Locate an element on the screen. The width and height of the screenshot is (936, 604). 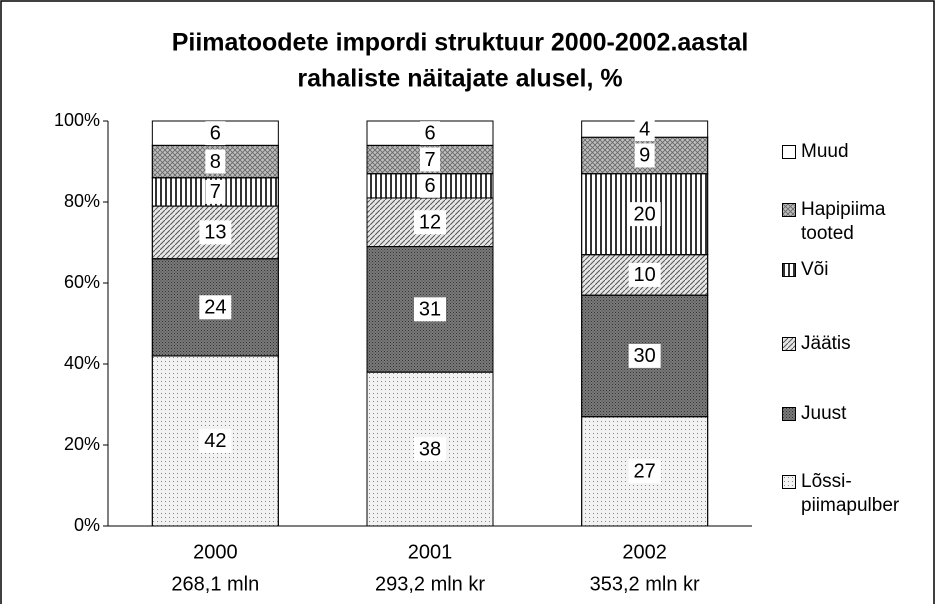
y-tick-label: 0% is located at coordinates (87, 525).